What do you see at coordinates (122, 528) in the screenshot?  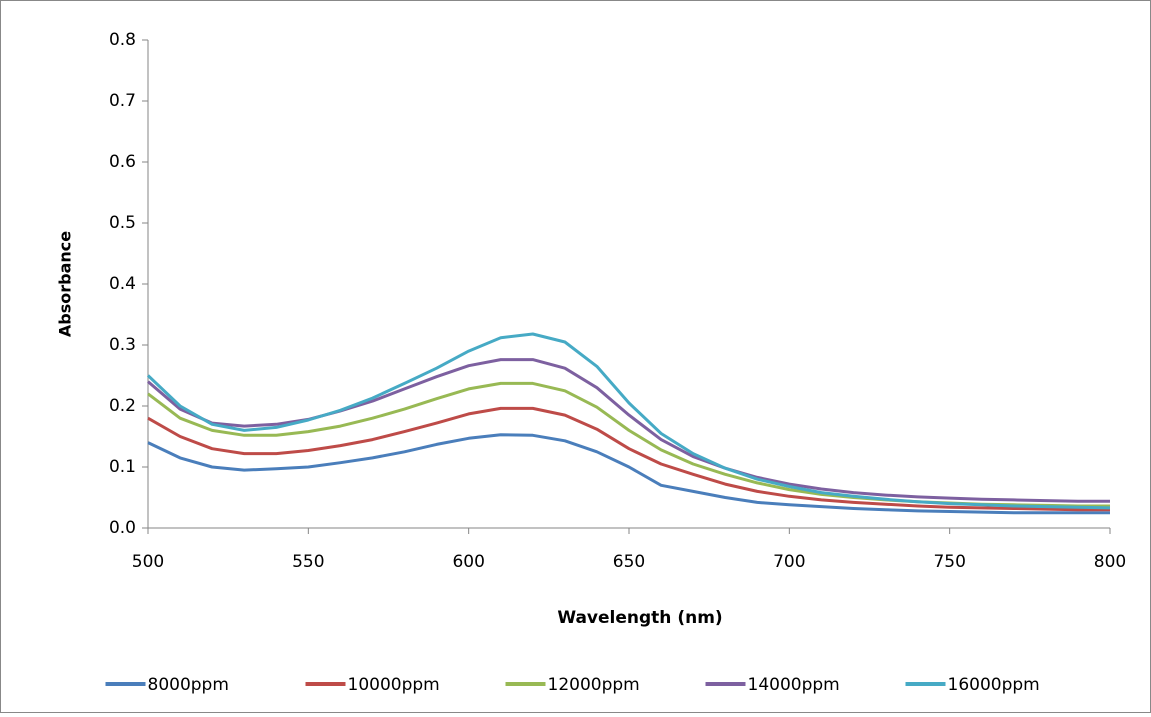 I see `y-tick-label: 0.0` at bounding box center [122, 528].